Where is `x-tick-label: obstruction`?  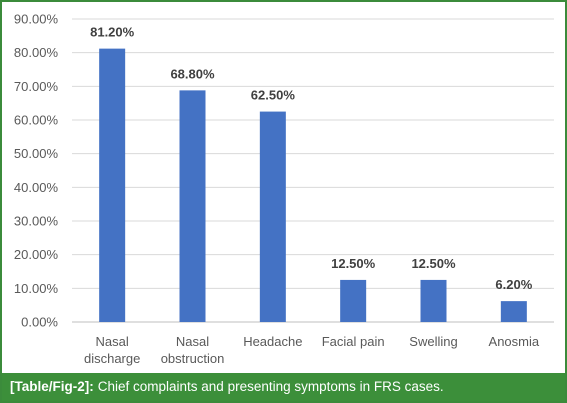 x-tick-label: obstruction is located at coordinates (193, 358).